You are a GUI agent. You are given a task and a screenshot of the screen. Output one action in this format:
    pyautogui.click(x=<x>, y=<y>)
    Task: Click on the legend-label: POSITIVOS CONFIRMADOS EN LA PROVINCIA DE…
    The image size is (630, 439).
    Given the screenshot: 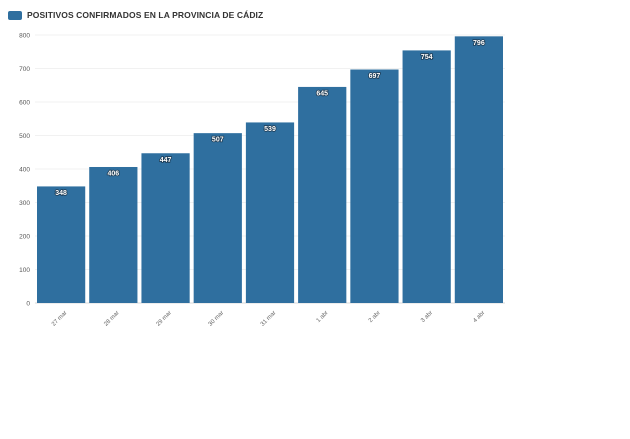 What is the action you would take?
    pyautogui.click(x=145, y=15)
    